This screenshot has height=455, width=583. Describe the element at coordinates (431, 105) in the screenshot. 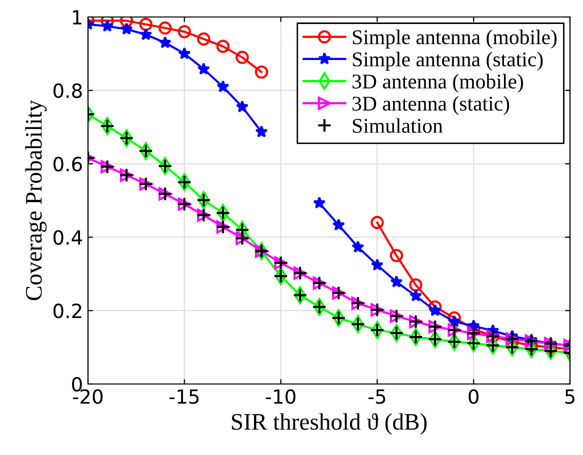

I see `legend-label: 3D antenna (static)` at that location.